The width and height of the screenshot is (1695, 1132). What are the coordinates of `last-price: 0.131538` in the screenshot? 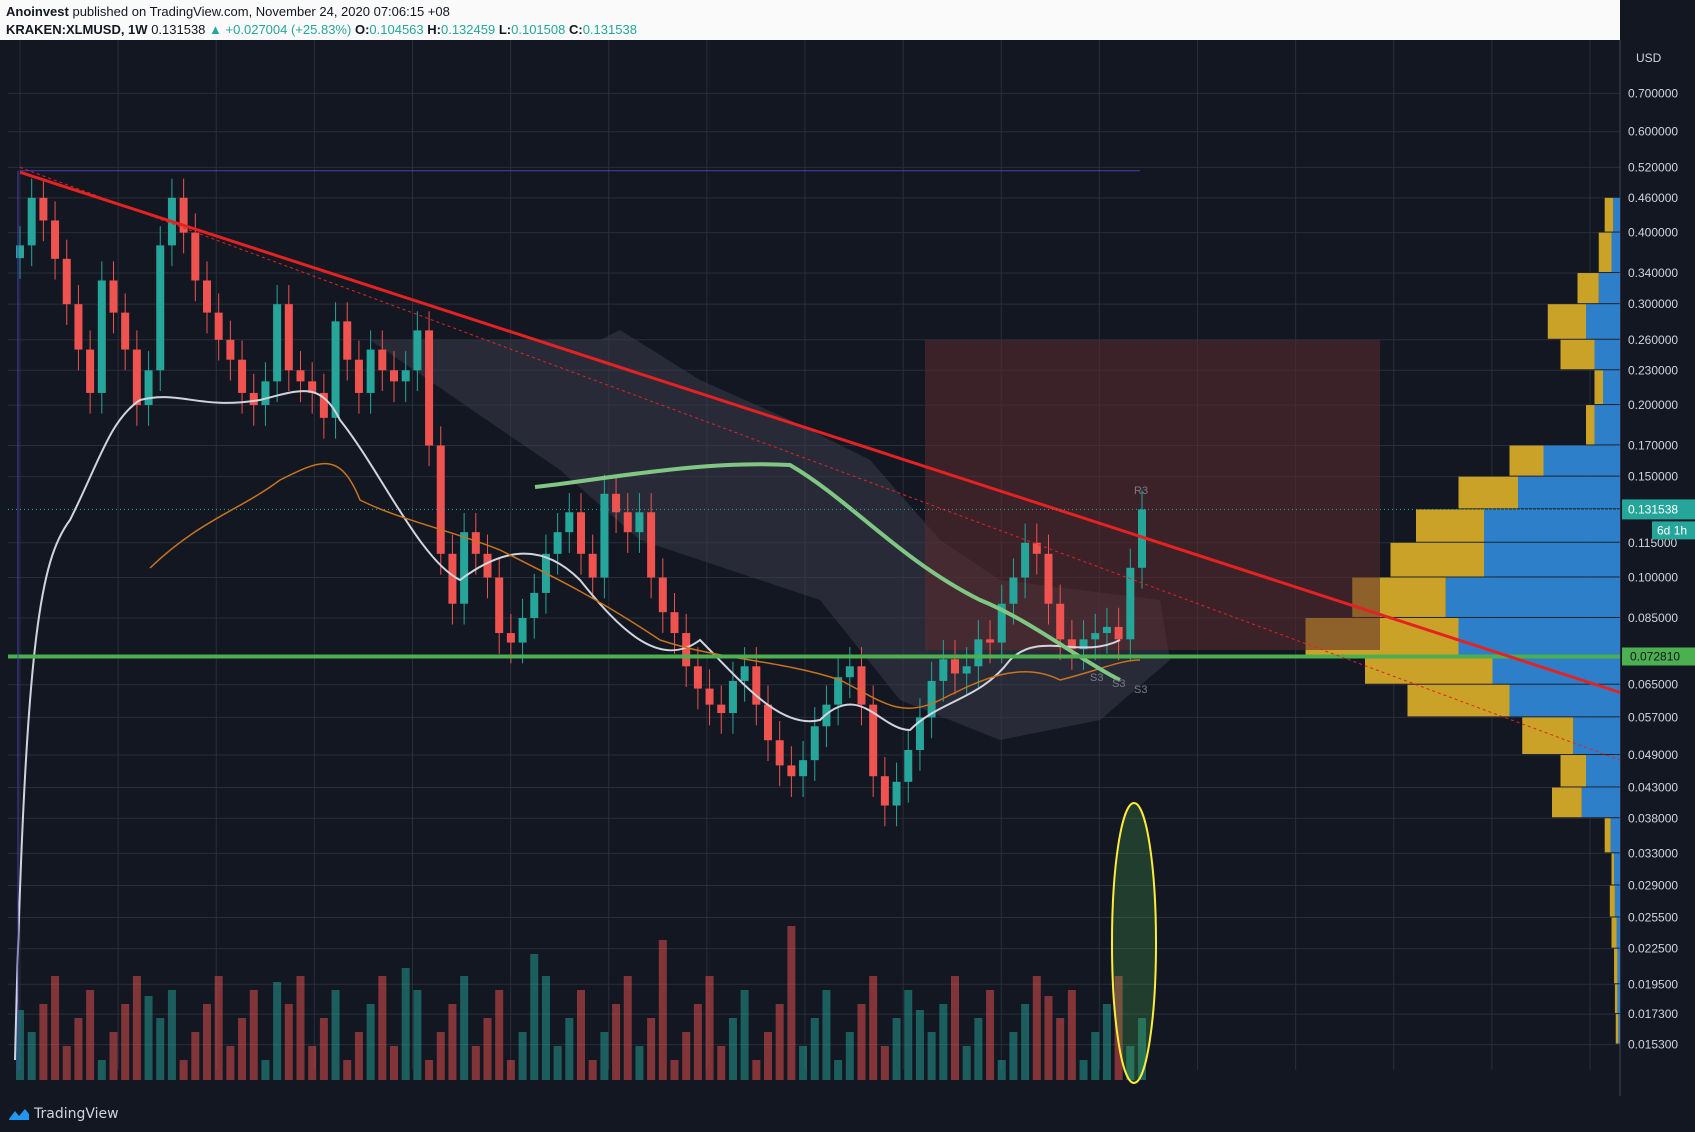 It's located at (178, 29).